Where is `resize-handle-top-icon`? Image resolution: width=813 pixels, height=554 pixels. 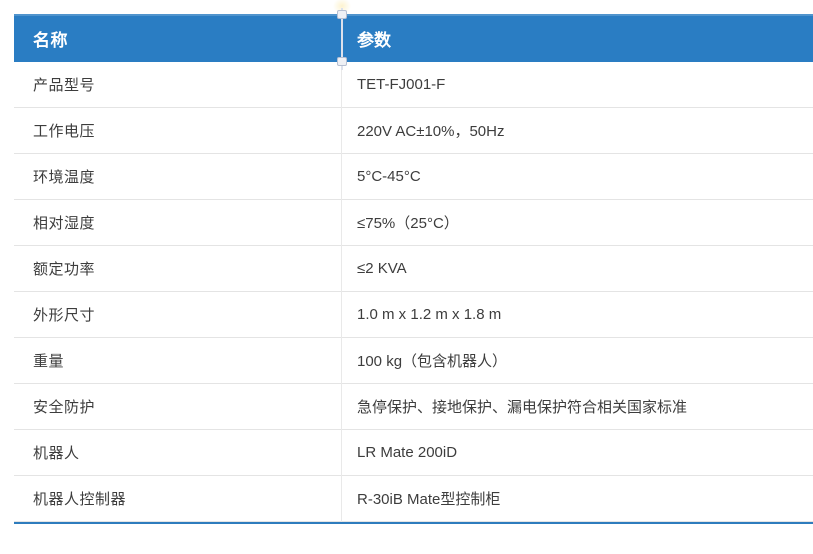
resize-handle-top-icon is located at coordinates (342, 14).